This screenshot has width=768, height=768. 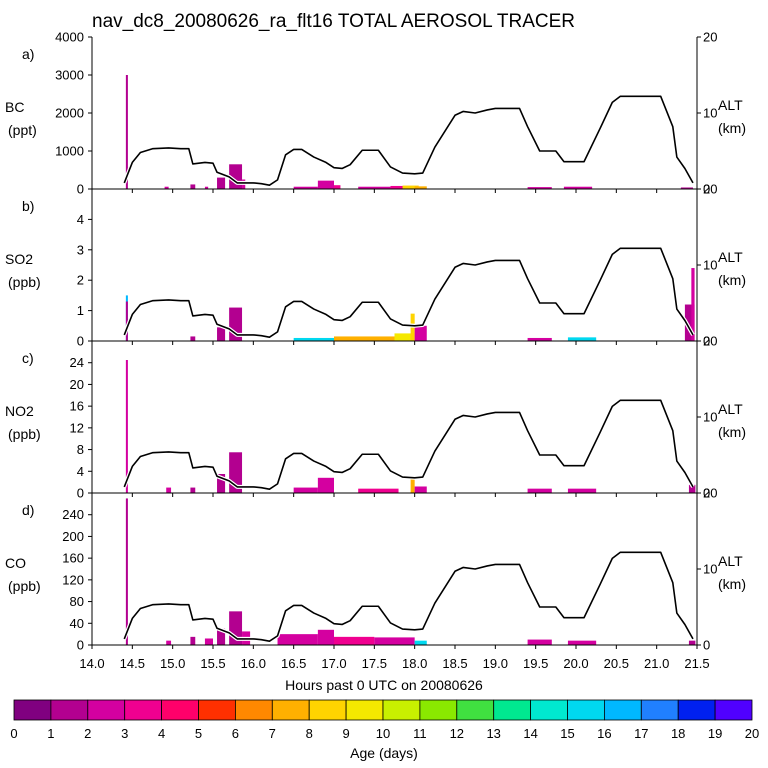 What do you see at coordinates (253, 663) in the screenshot?
I see `x-tick-label: 16.0` at bounding box center [253, 663].